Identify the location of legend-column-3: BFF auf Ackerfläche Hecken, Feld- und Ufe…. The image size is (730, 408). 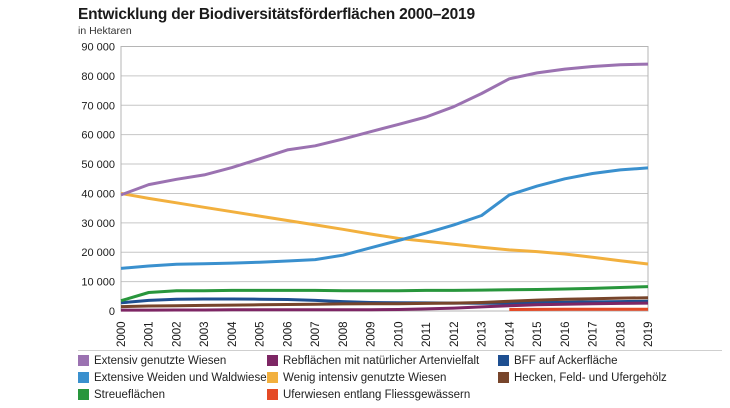
(582, 369).